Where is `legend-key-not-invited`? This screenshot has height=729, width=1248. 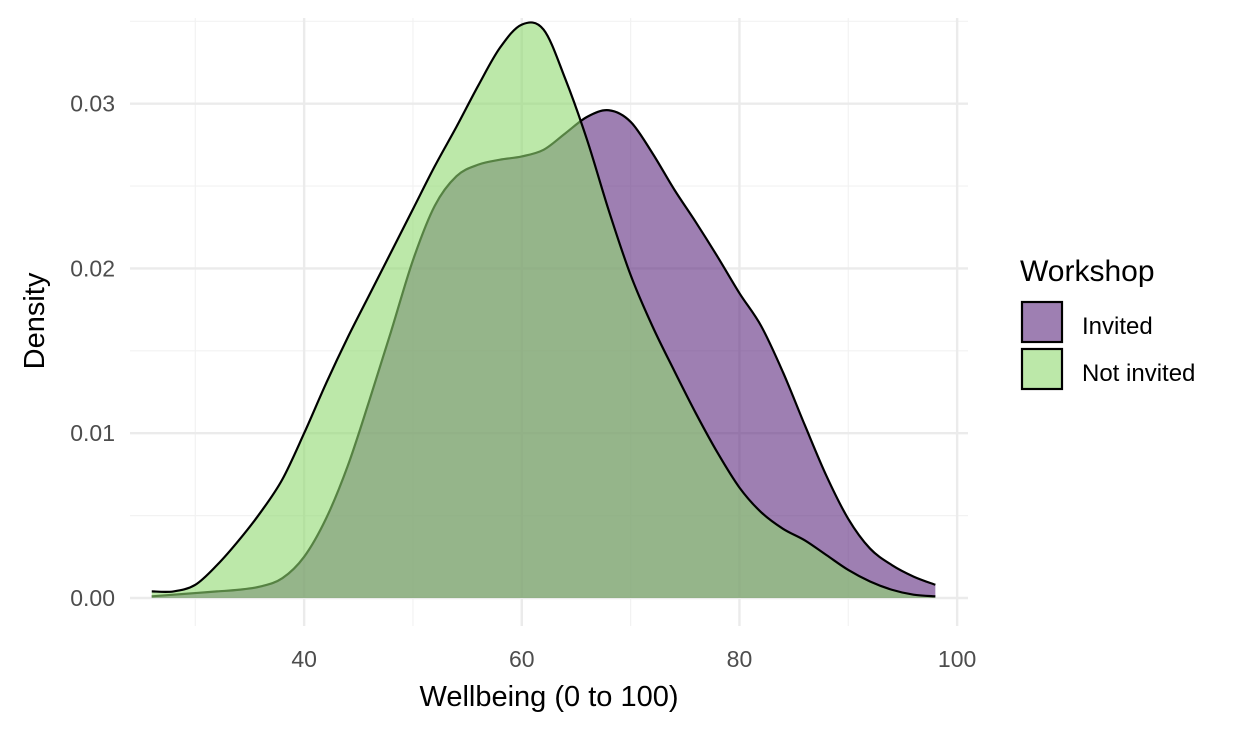 legend-key-not-invited is located at coordinates (1042, 369).